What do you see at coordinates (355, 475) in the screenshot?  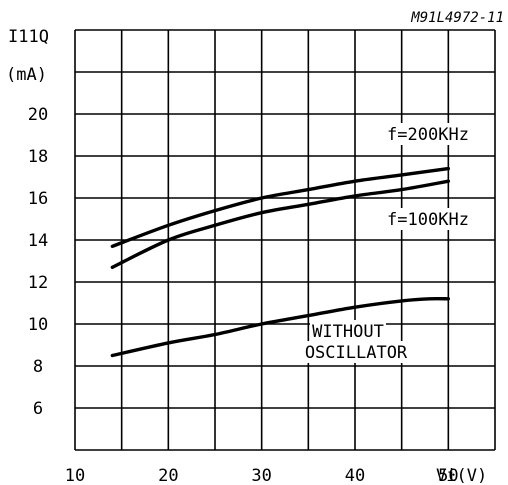 I see `x-tick-label: 40` at bounding box center [355, 475].